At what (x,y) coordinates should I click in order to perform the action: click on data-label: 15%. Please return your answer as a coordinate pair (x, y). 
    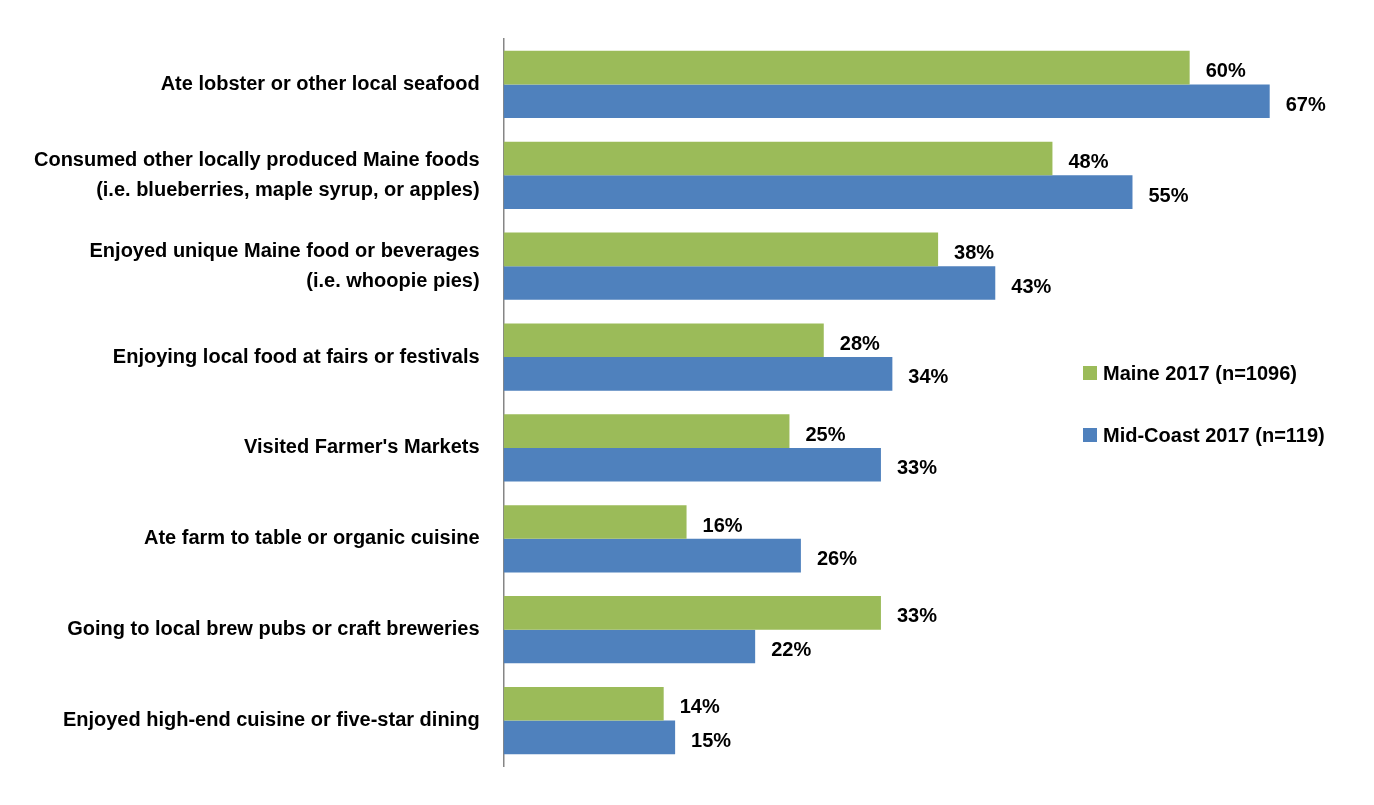
    Looking at the image, I should click on (711, 739).